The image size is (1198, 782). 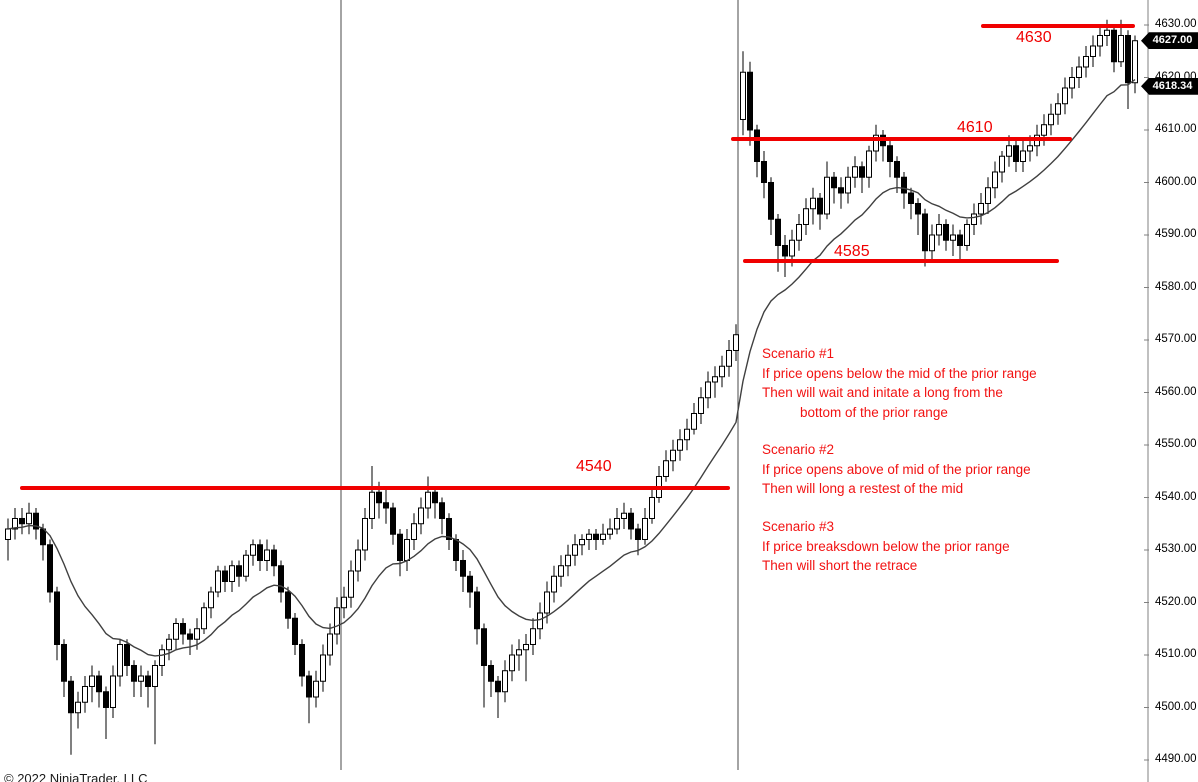 What do you see at coordinates (1176, 24) in the screenshot?
I see `axis-tick-label: 4630.00` at bounding box center [1176, 24].